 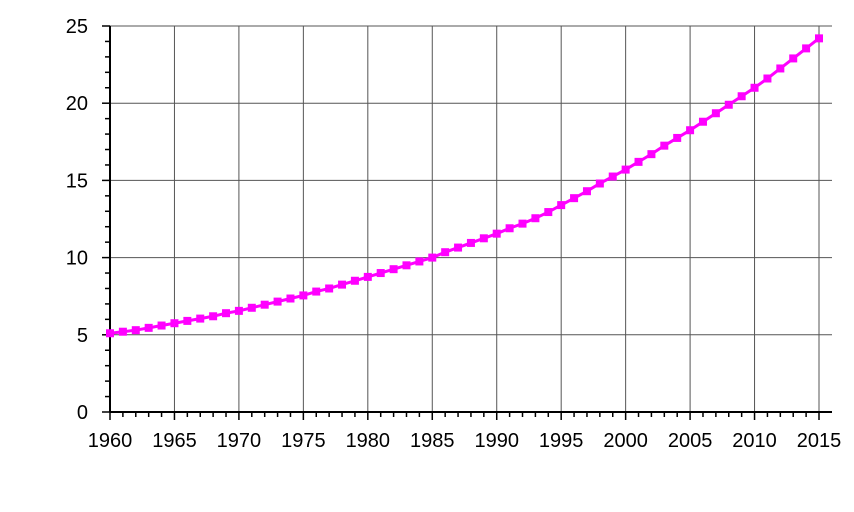 What do you see at coordinates (432, 441) in the screenshot?
I see `x-tick-label: 1985` at bounding box center [432, 441].